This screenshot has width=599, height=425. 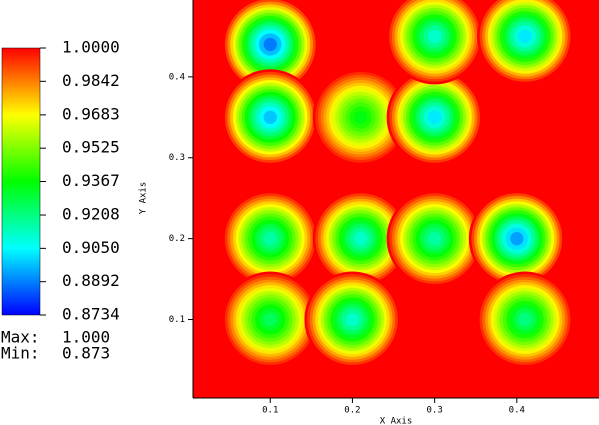 I want to click on y-tick-label: 0.2, so click(x=177, y=239).